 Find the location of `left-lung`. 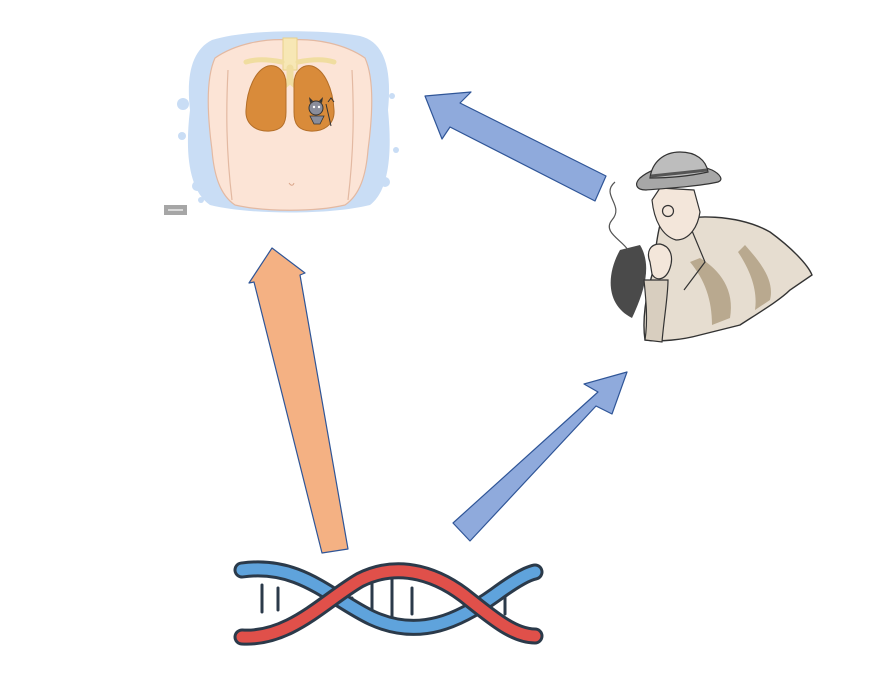

left-lung is located at coordinates (266, 98).